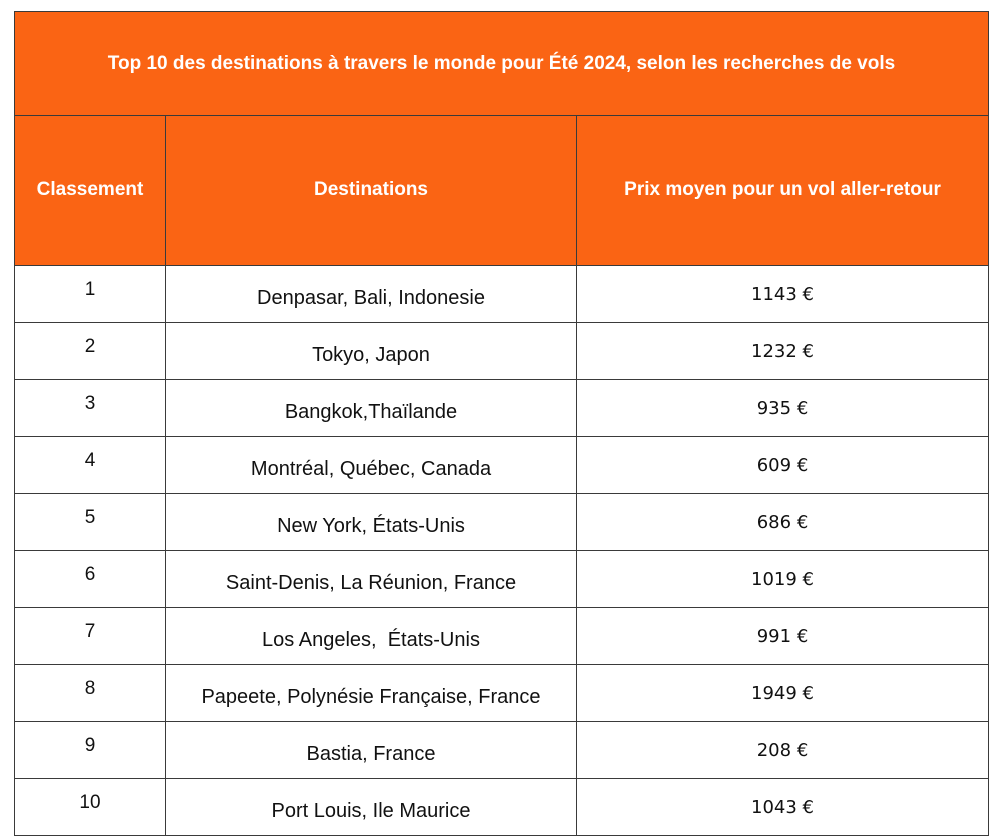 Image resolution: width=1000 pixels, height=836 pixels. Describe the element at coordinates (371, 636) in the screenshot. I see `destination-cell: Los Angeles, États-Unis` at that location.